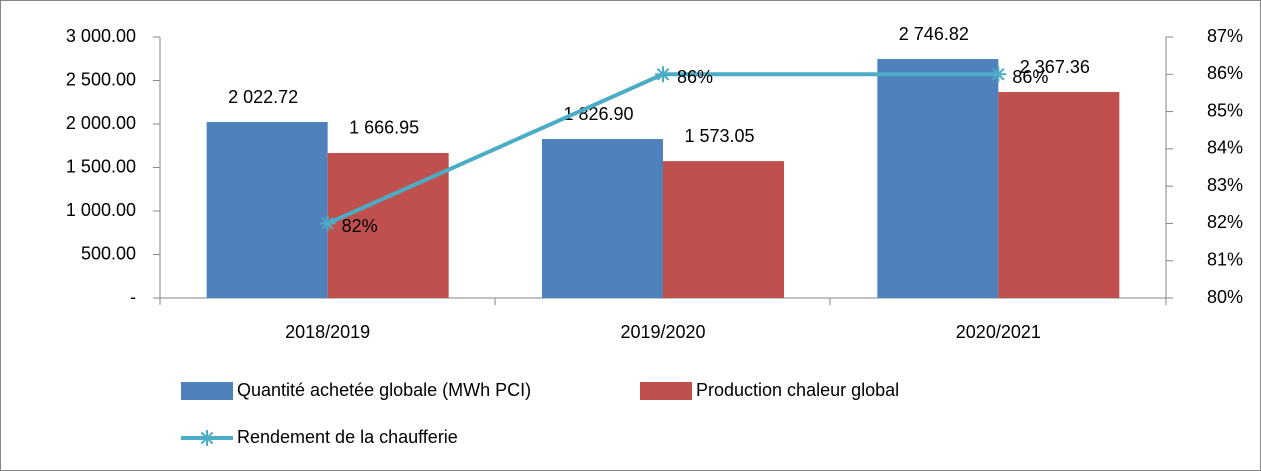 Image resolution: width=1261 pixels, height=471 pixels. What do you see at coordinates (719, 136) in the screenshot?
I see `bar-value-label: 1 573.05` at bounding box center [719, 136].